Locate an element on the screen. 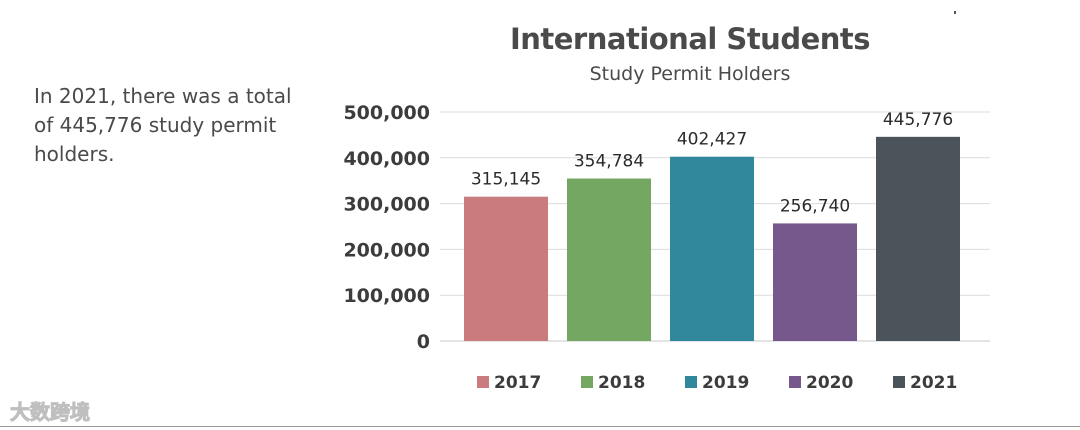  legend-label: 2019 is located at coordinates (725, 383).